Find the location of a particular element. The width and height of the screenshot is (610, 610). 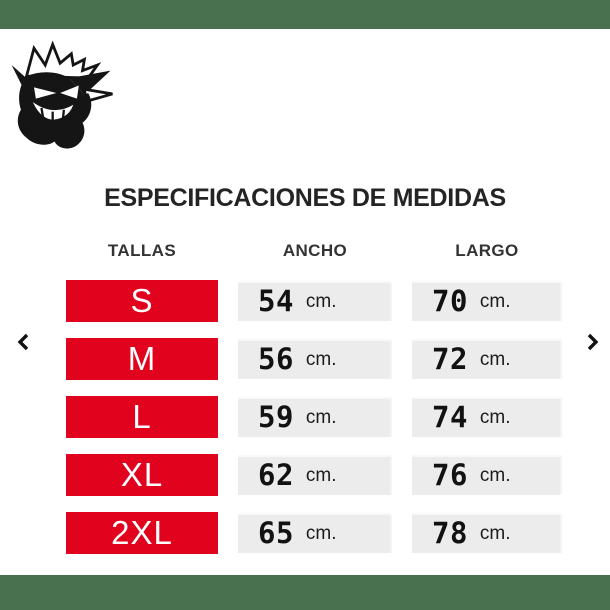

largo-value: 70 is located at coordinates (450, 301).